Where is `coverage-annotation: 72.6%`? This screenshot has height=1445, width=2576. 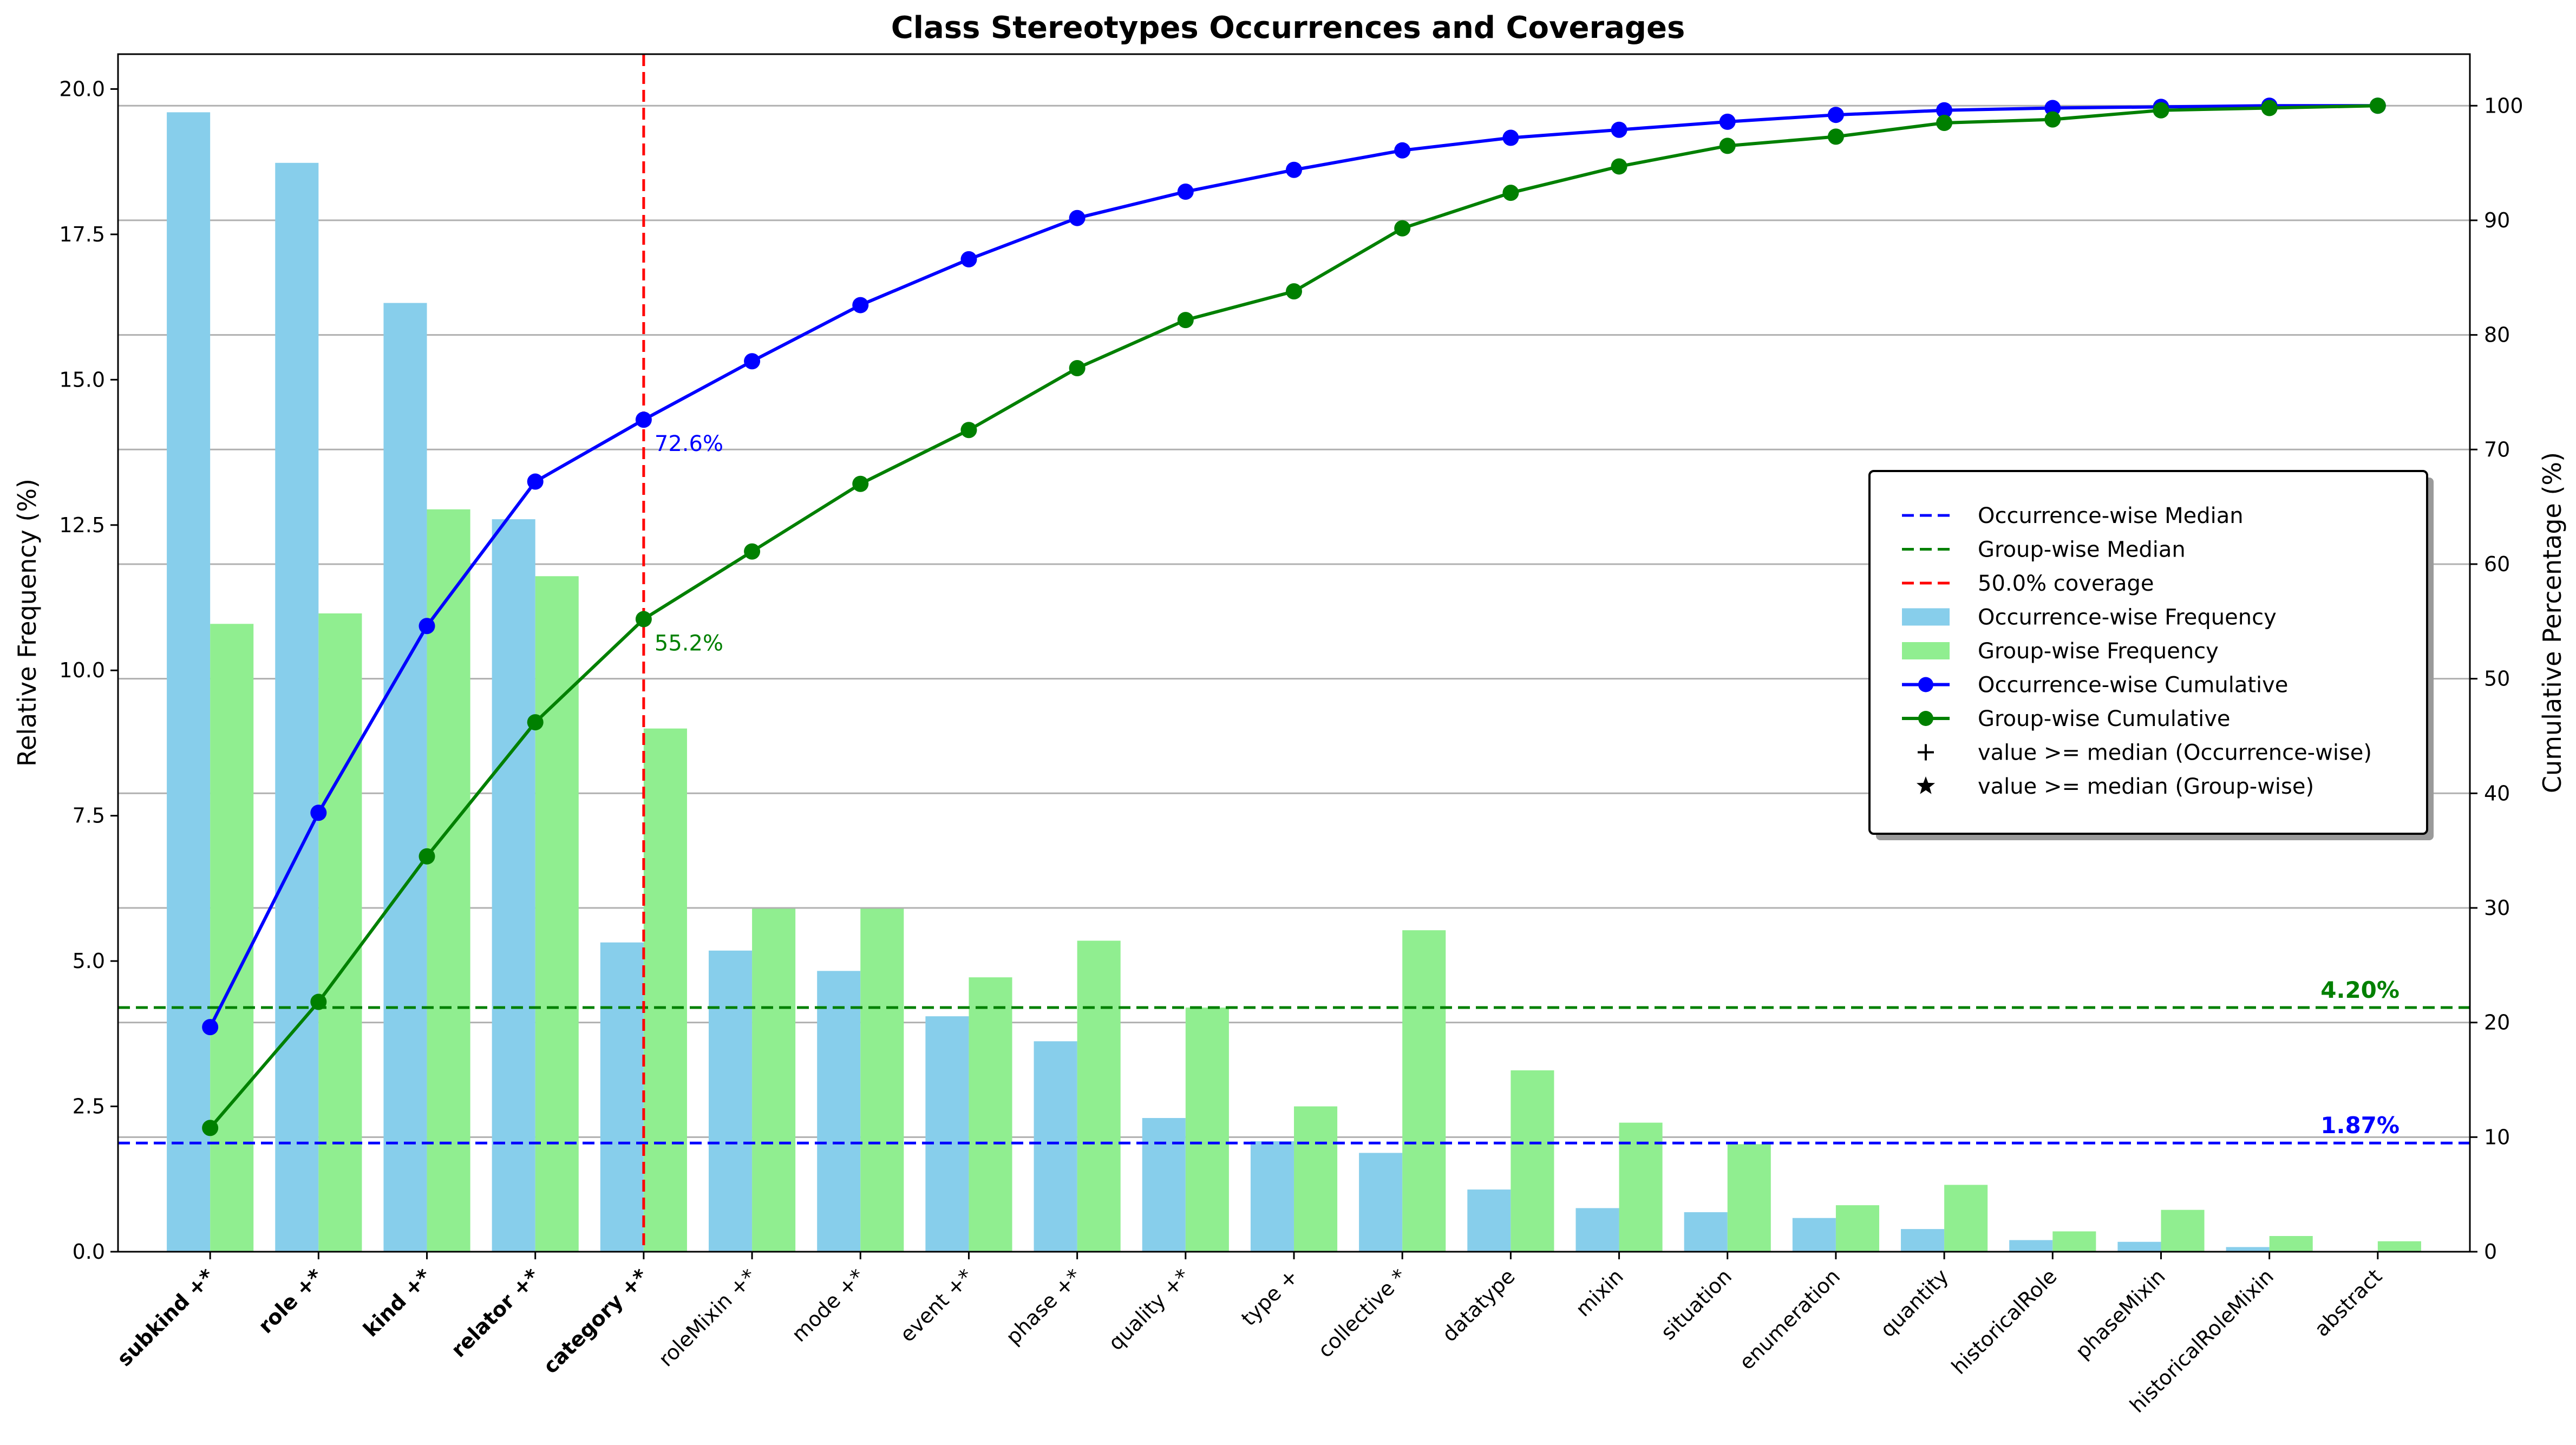
coverage-annotation: 72.6% is located at coordinates (689, 444).